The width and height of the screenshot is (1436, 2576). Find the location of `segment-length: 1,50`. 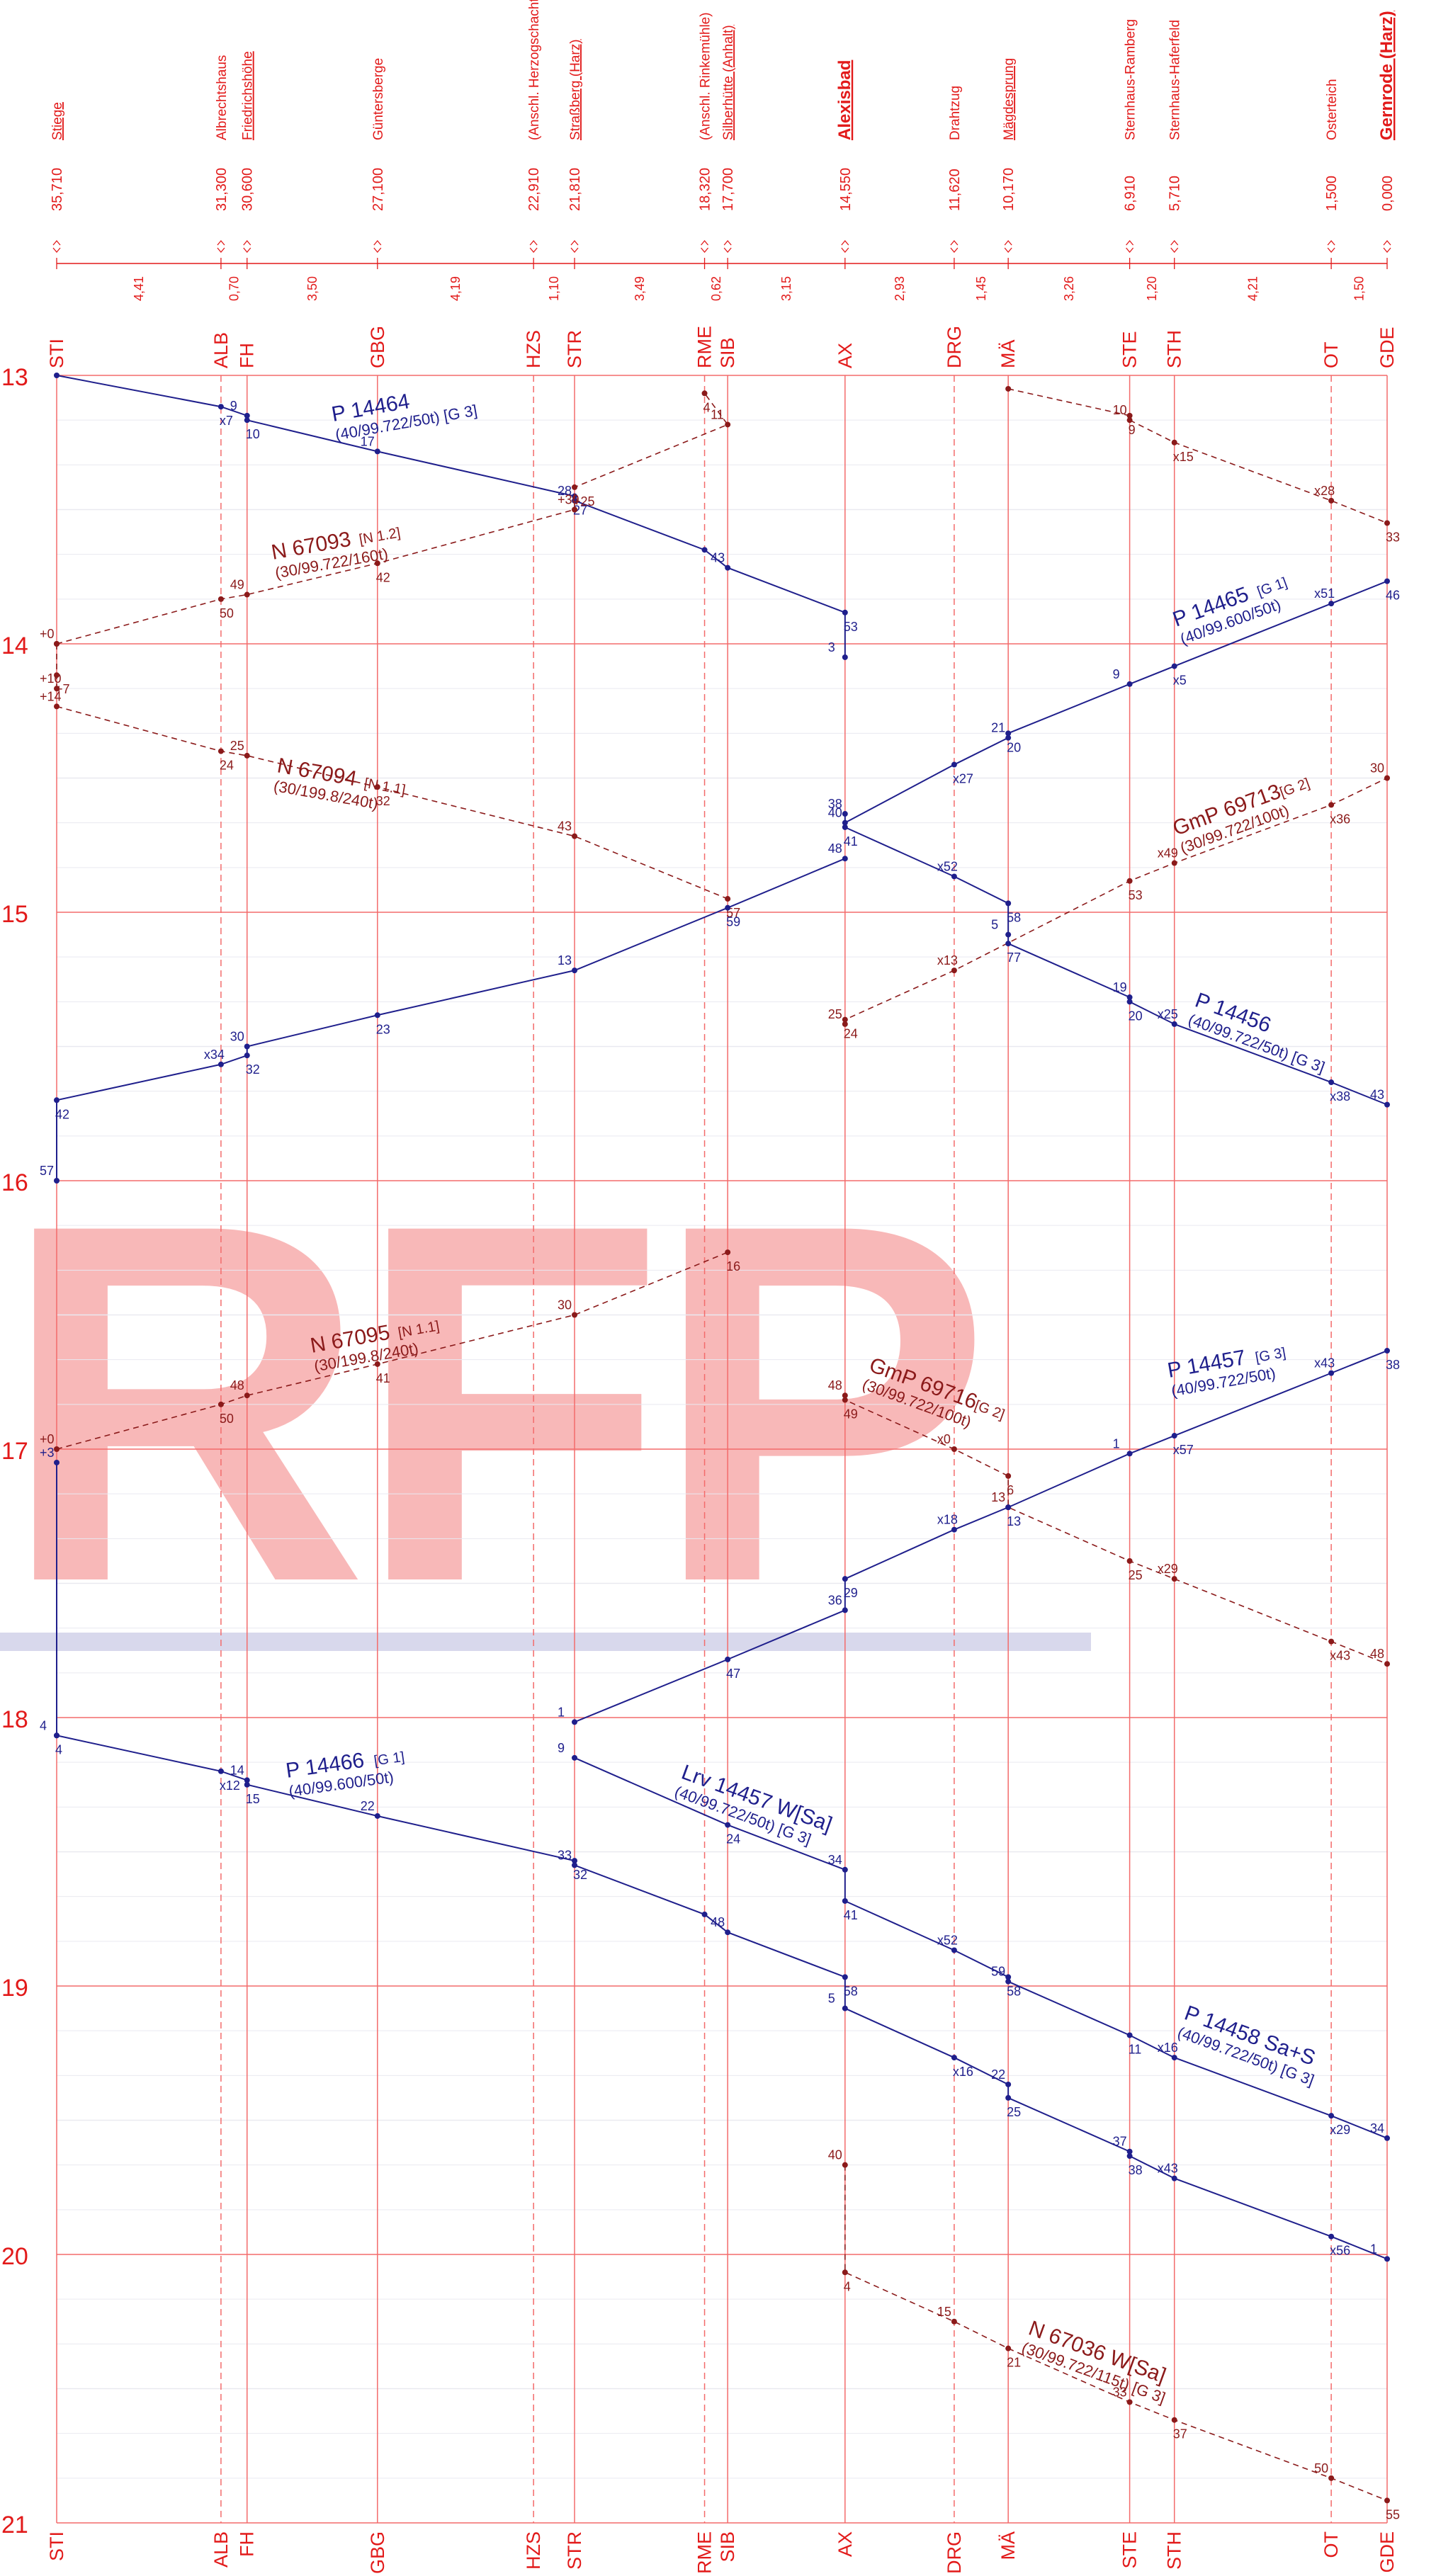

segment-length: 1,50 is located at coordinates (1359, 288).